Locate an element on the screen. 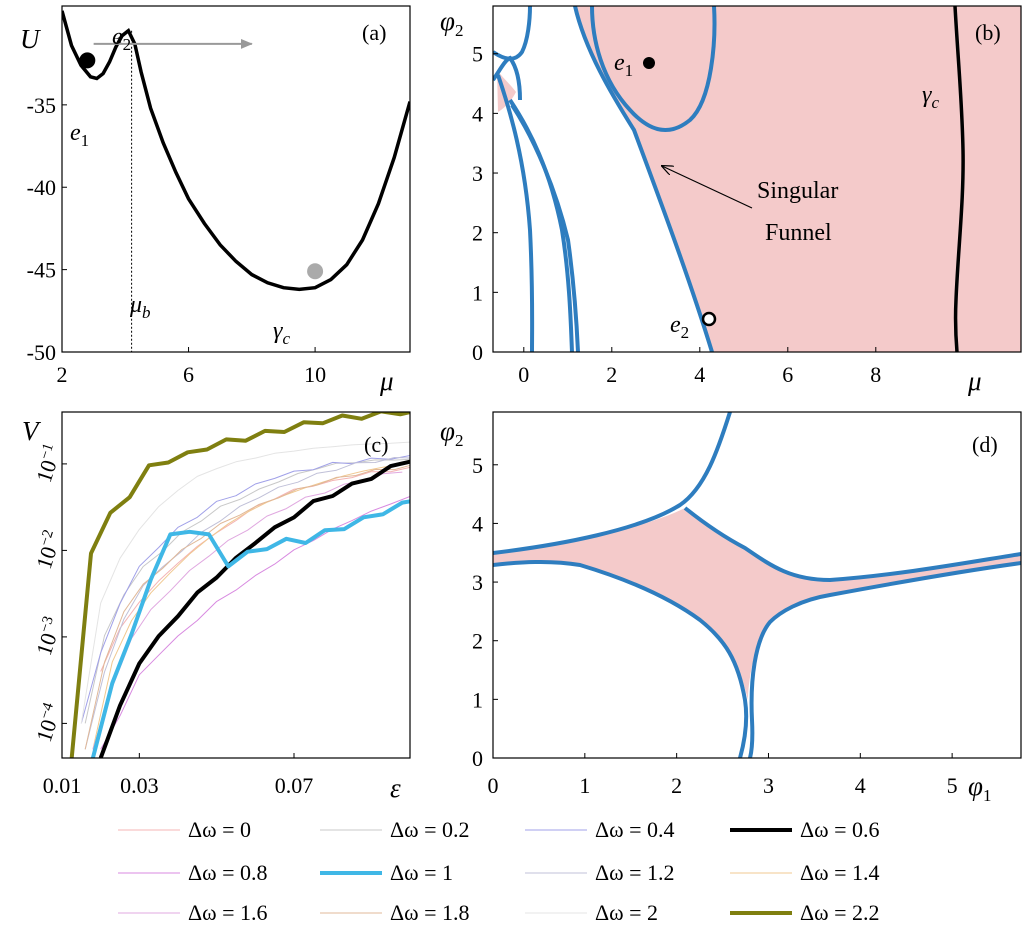  panel-d-xtick-label: 2 is located at coordinates (676, 785).